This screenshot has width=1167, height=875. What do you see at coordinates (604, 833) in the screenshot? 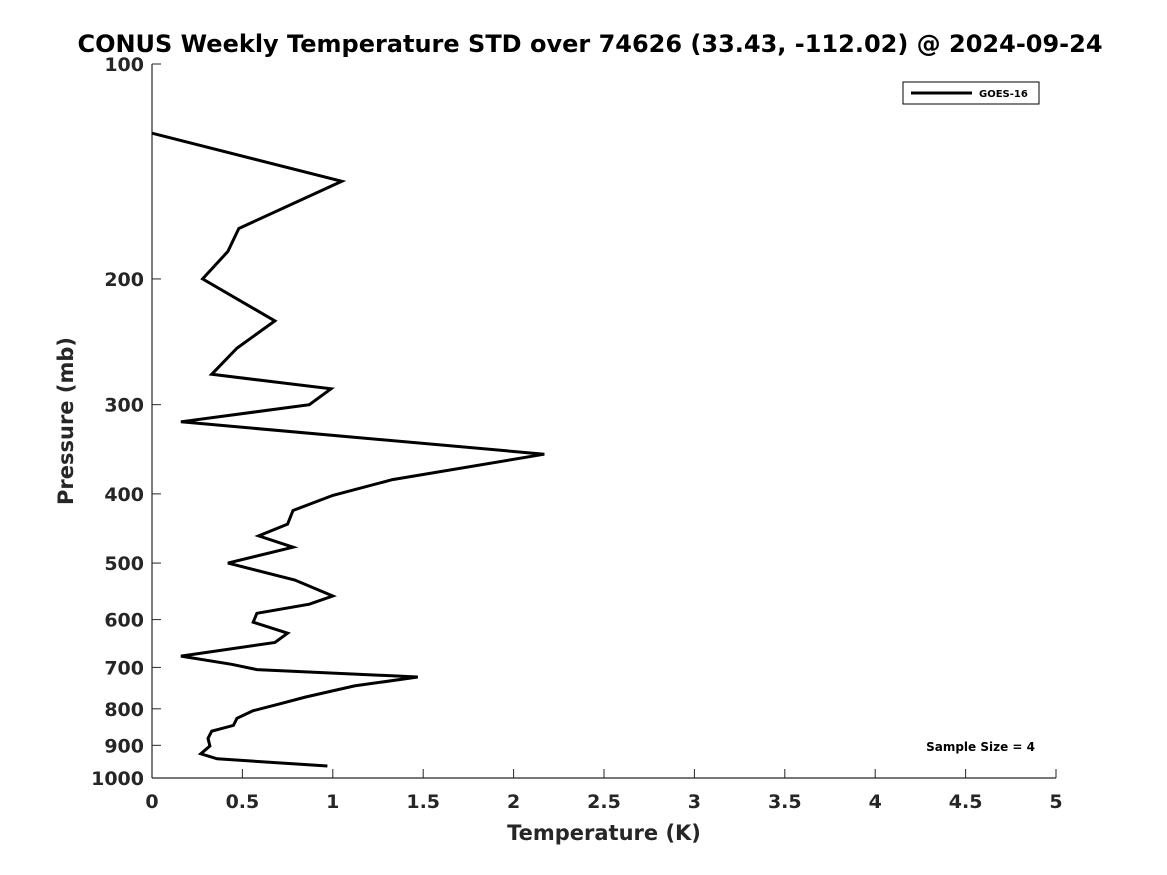
I see `x-axis-label: Temperature (K)` at bounding box center [604, 833].